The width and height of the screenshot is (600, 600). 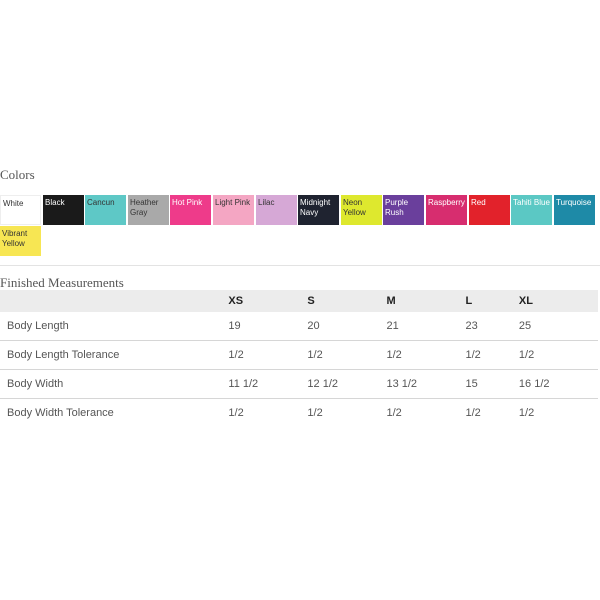 What do you see at coordinates (531, 210) in the screenshot?
I see `color-swatch-tahiti-blue: Tahiti Blue` at bounding box center [531, 210].